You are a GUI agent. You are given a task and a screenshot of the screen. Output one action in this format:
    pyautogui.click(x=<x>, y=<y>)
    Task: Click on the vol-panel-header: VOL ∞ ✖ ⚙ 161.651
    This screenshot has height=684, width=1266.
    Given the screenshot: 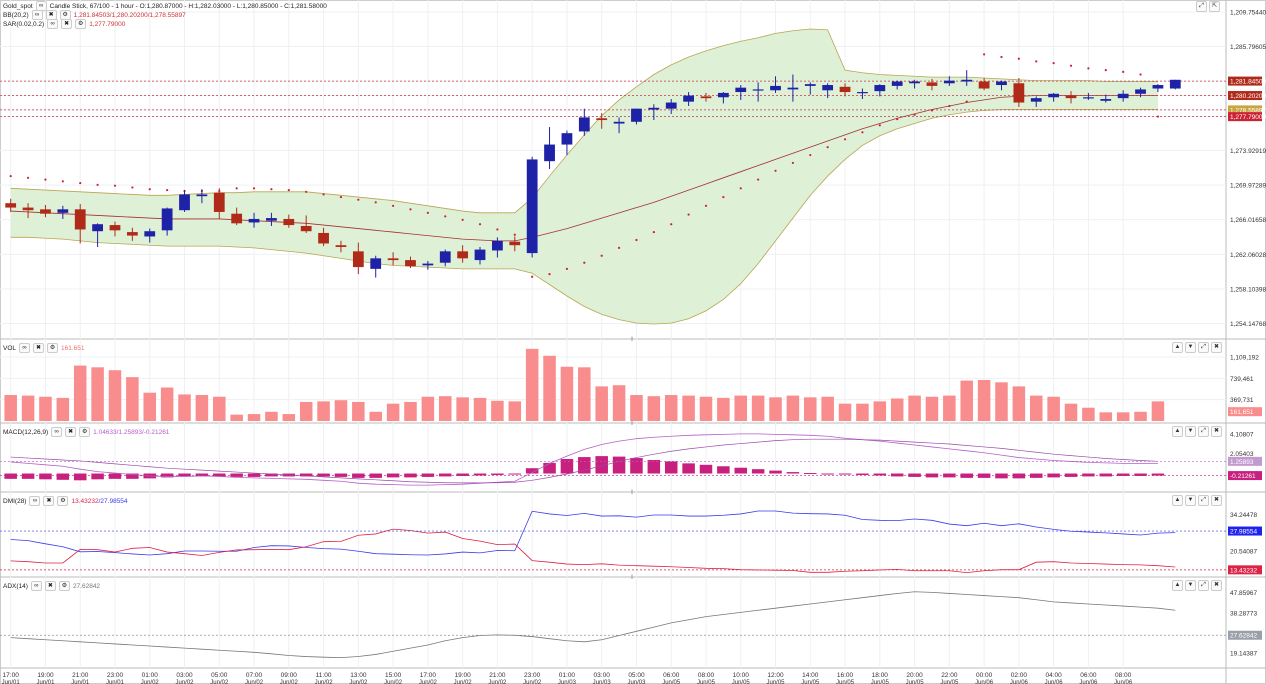 What is the action you would take?
    pyautogui.click(x=44, y=348)
    